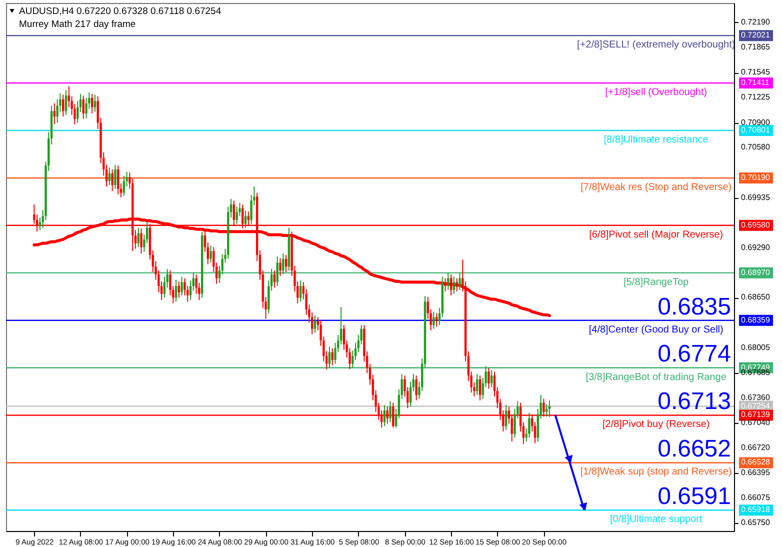 The image size is (782, 547). I want to click on y-tick-label: 0.70900, so click(755, 122).